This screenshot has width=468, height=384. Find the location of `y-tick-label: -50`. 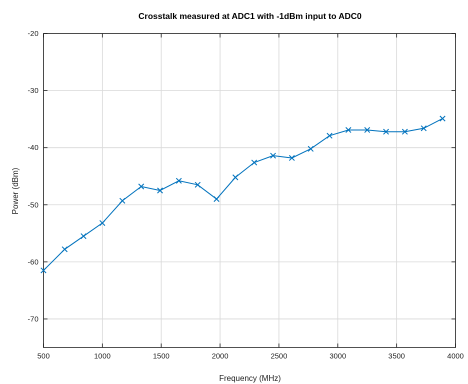

y-tick-label: -50 is located at coordinates (33, 204).